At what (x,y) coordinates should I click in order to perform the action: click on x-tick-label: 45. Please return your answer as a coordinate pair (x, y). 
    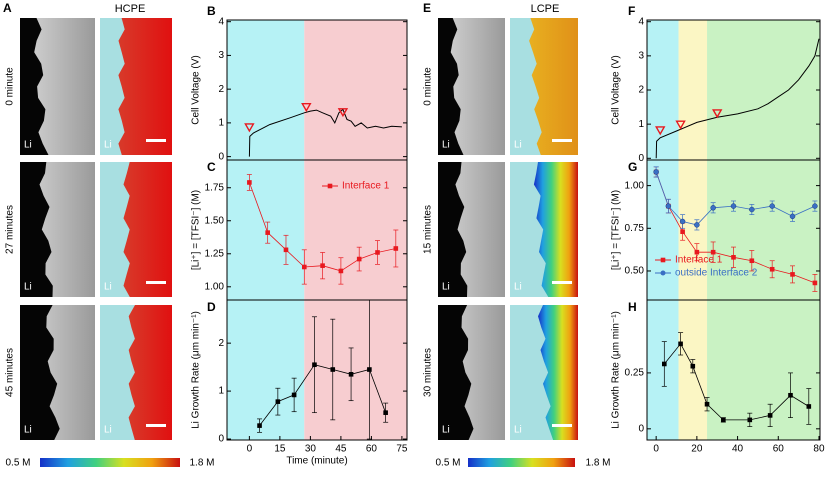
    Looking at the image, I should click on (341, 449).